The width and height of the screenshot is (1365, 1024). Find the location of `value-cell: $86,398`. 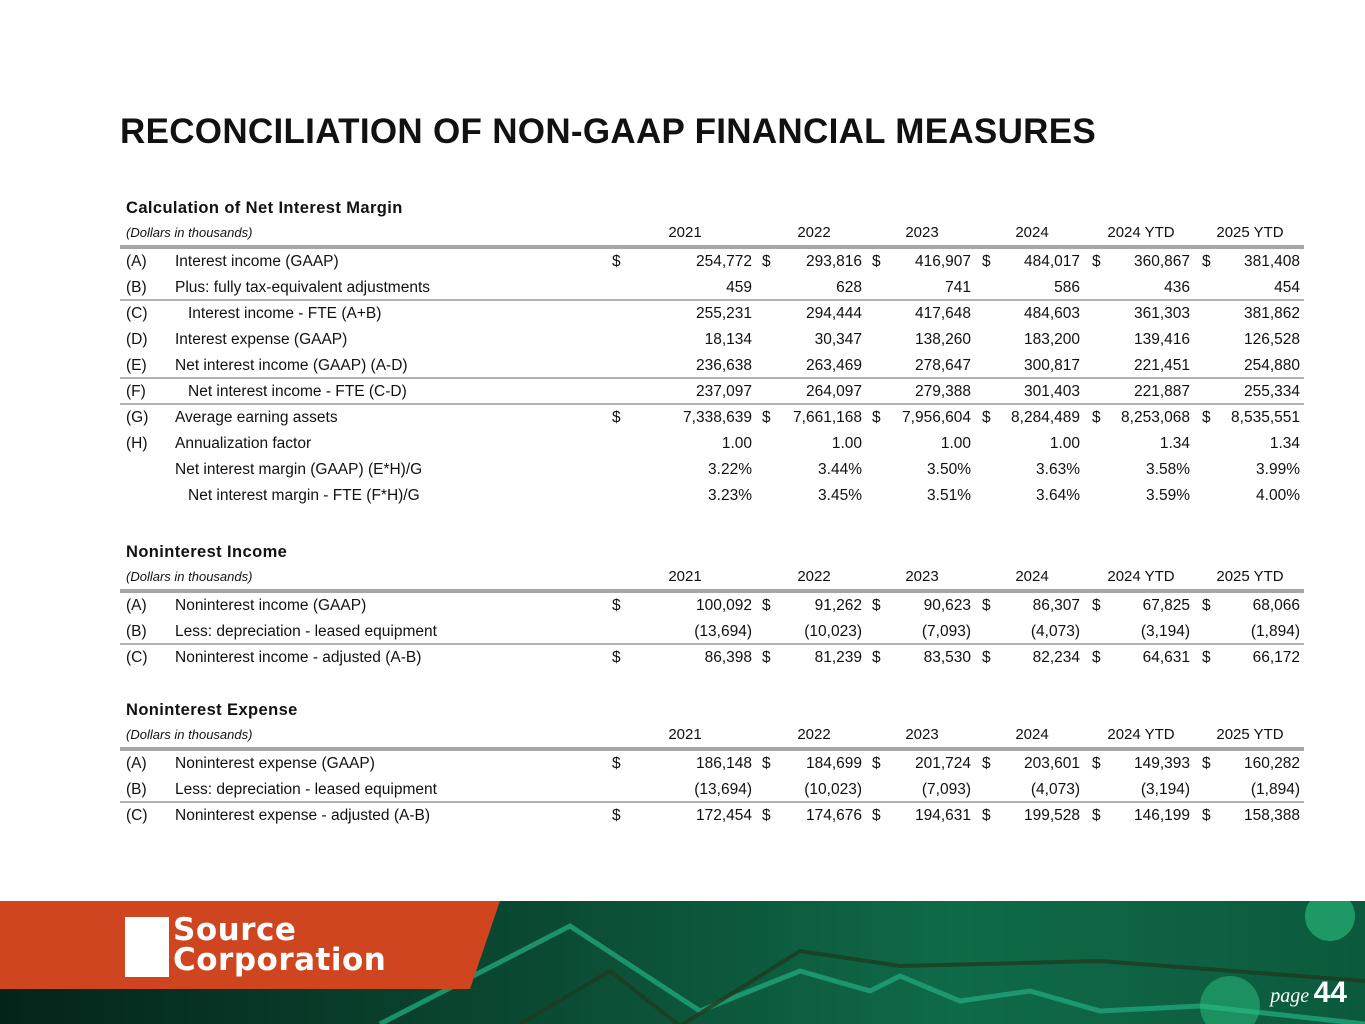

value-cell: $86,398 is located at coordinates (682, 658).